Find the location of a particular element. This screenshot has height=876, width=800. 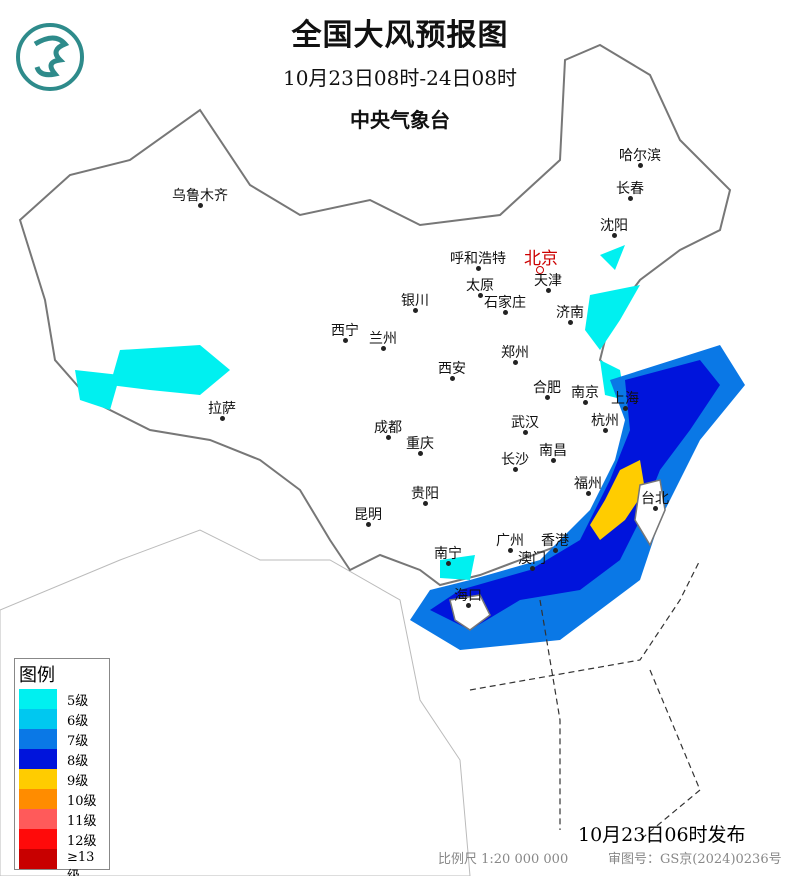

city-label: 台北 is located at coordinates (655, 499).